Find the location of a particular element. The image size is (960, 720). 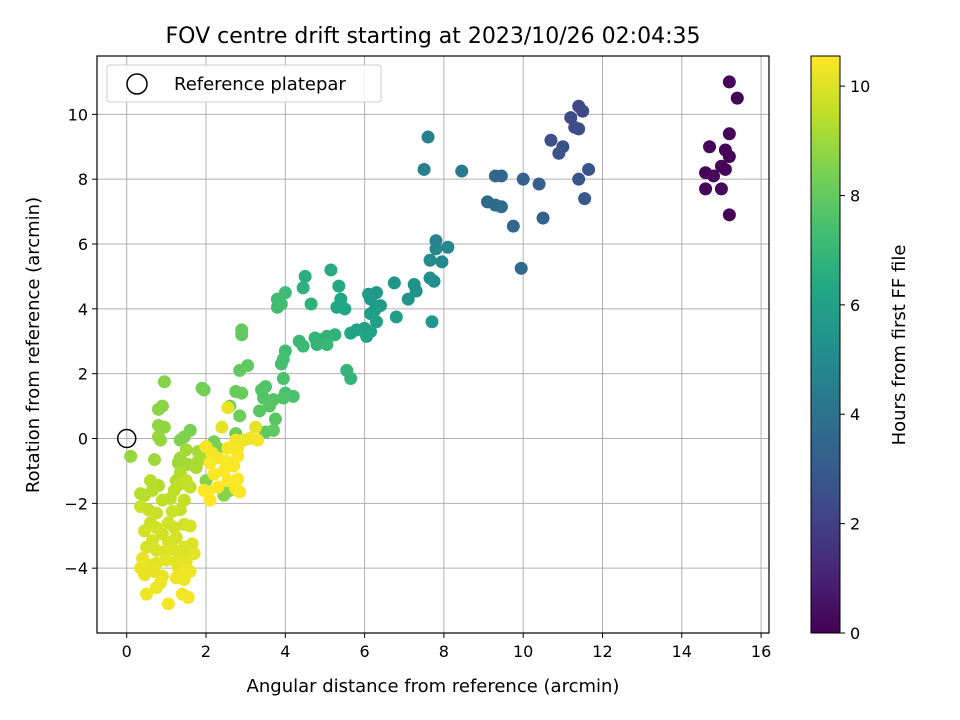

colorbar is located at coordinates (825, 344).